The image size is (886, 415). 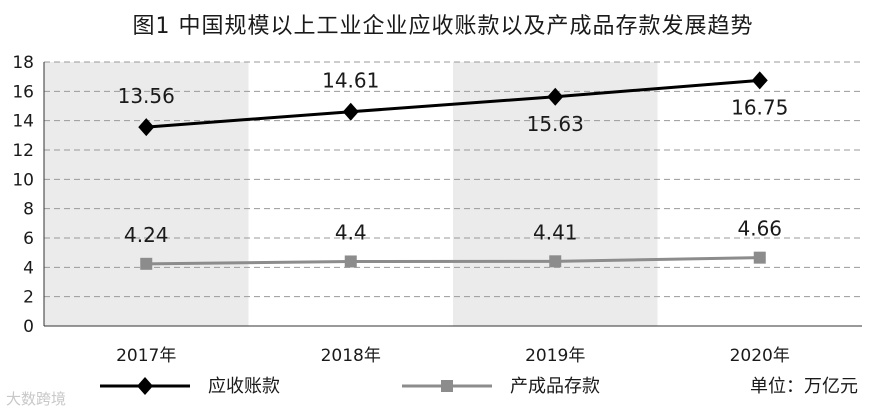 What do you see at coordinates (145, 386) in the screenshot?
I see `legend-diamond-marker` at bounding box center [145, 386].